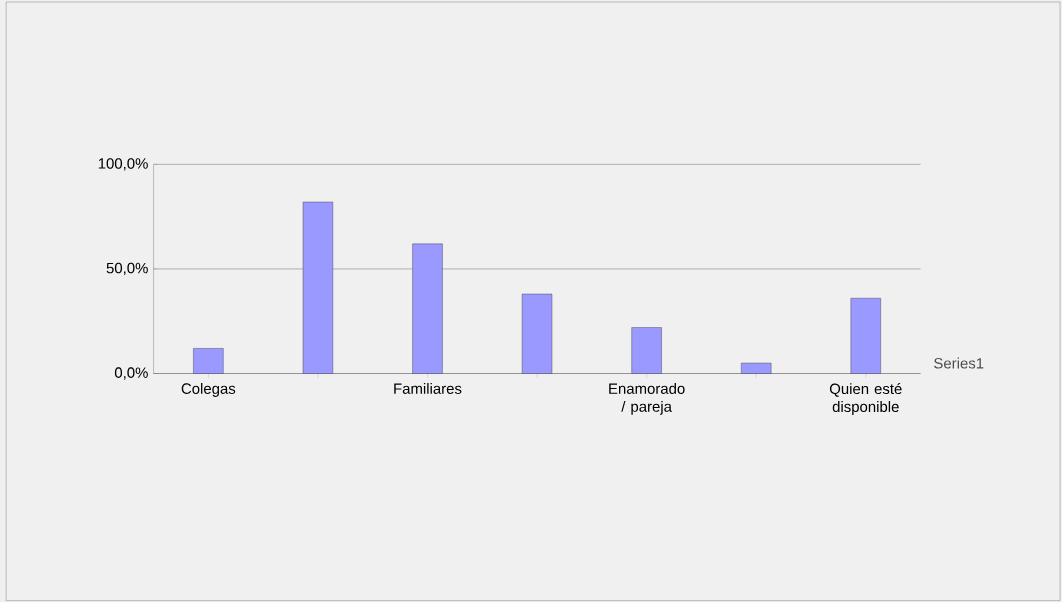 The width and height of the screenshot is (1062, 603). Describe the element at coordinates (208, 390) in the screenshot. I see `x-tick-label: Colegas` at that location.